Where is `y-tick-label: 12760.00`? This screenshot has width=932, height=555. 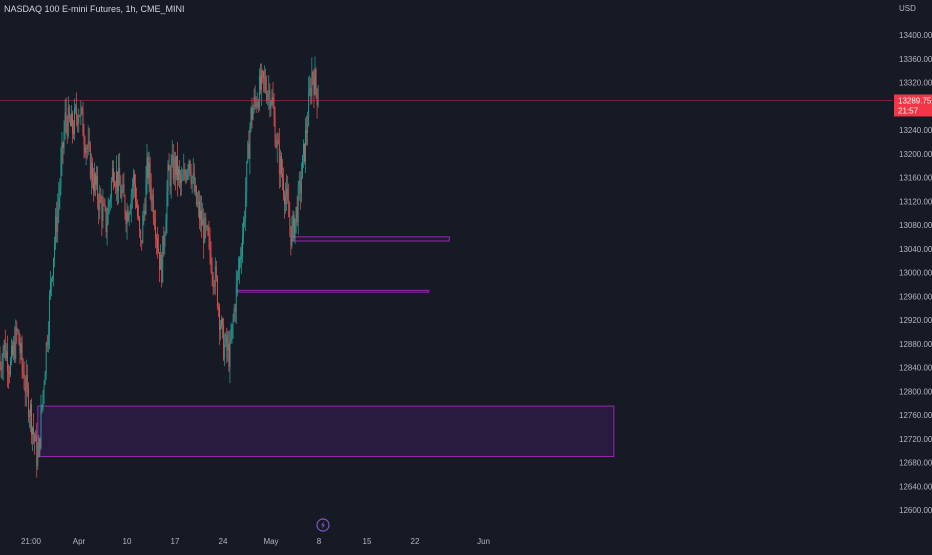
y-tick-label: 12760.00 is located at coordinates (915, 415).